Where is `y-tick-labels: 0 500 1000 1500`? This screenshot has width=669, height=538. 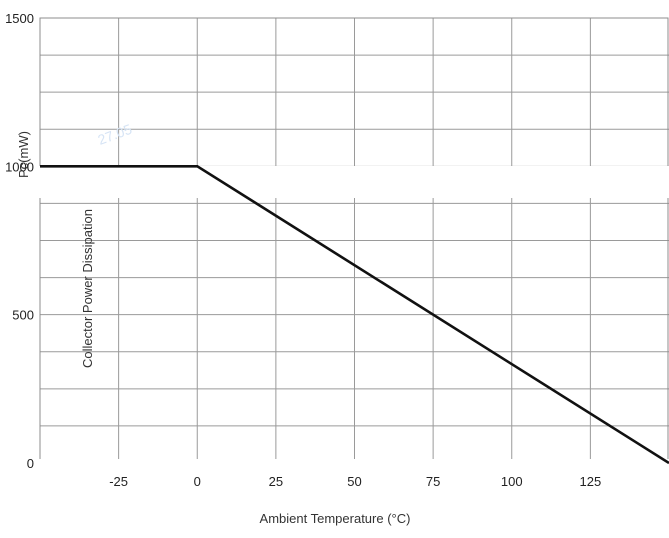 y-tick-labels: 0 500 1000 1500 is located at coordinates (19, 241).